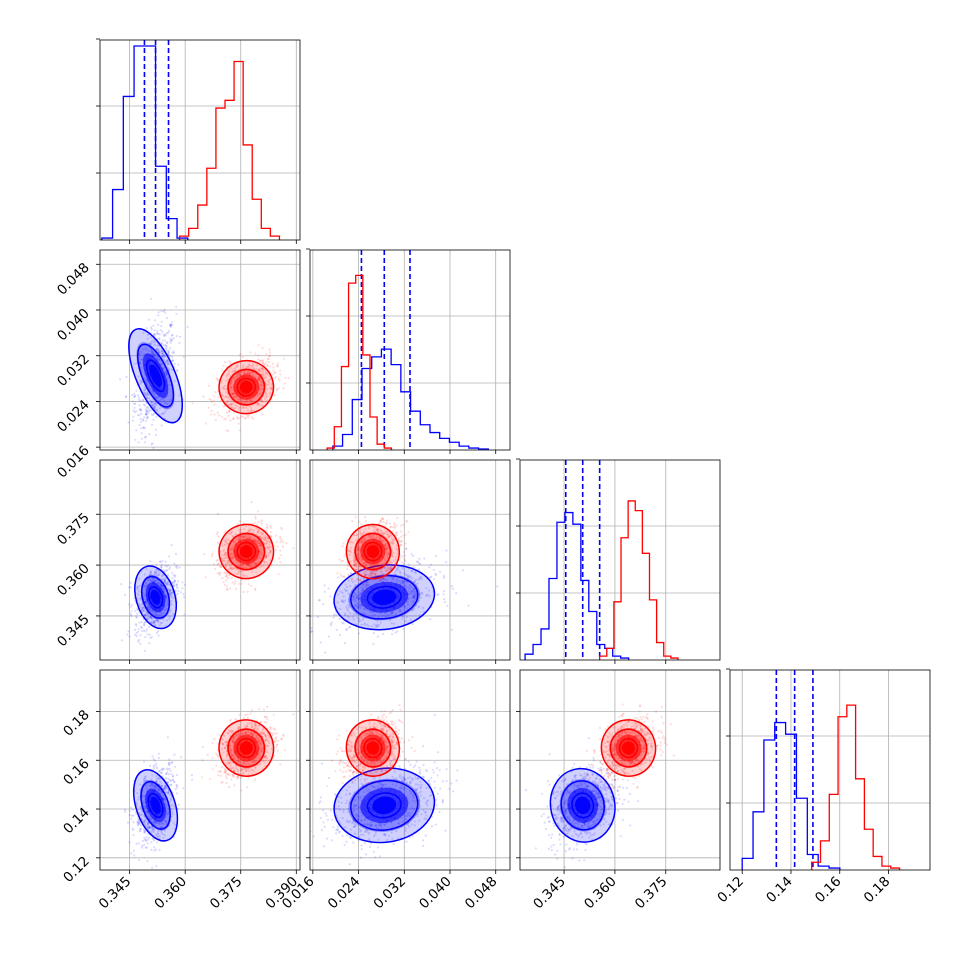 This screenshot has width=970, height=970. Describe the element at coordinates (73, 416) in the screenshot. I see `y-tick-label: 0.024` at that location.